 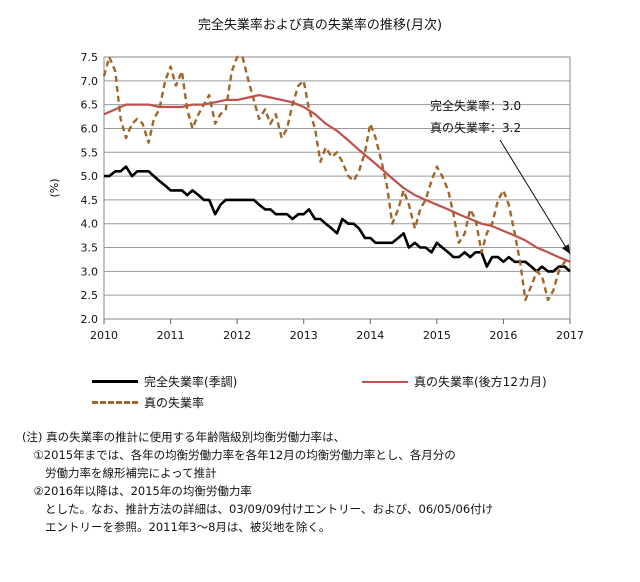 I want to click on legend-item-actual: 完全失業率(季調), so click(x=164, y=381).